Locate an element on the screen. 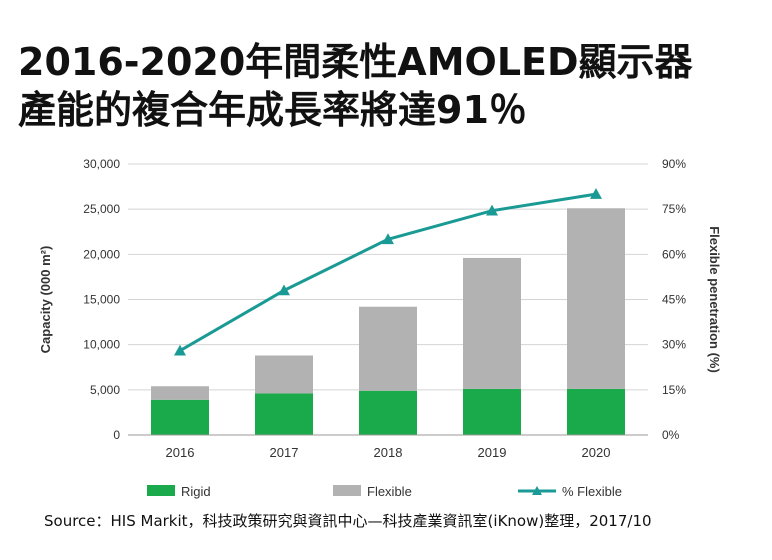 This screenshot has width=772, height=560. y-tick-label: 30,000 is located at coordinates (101, 164).